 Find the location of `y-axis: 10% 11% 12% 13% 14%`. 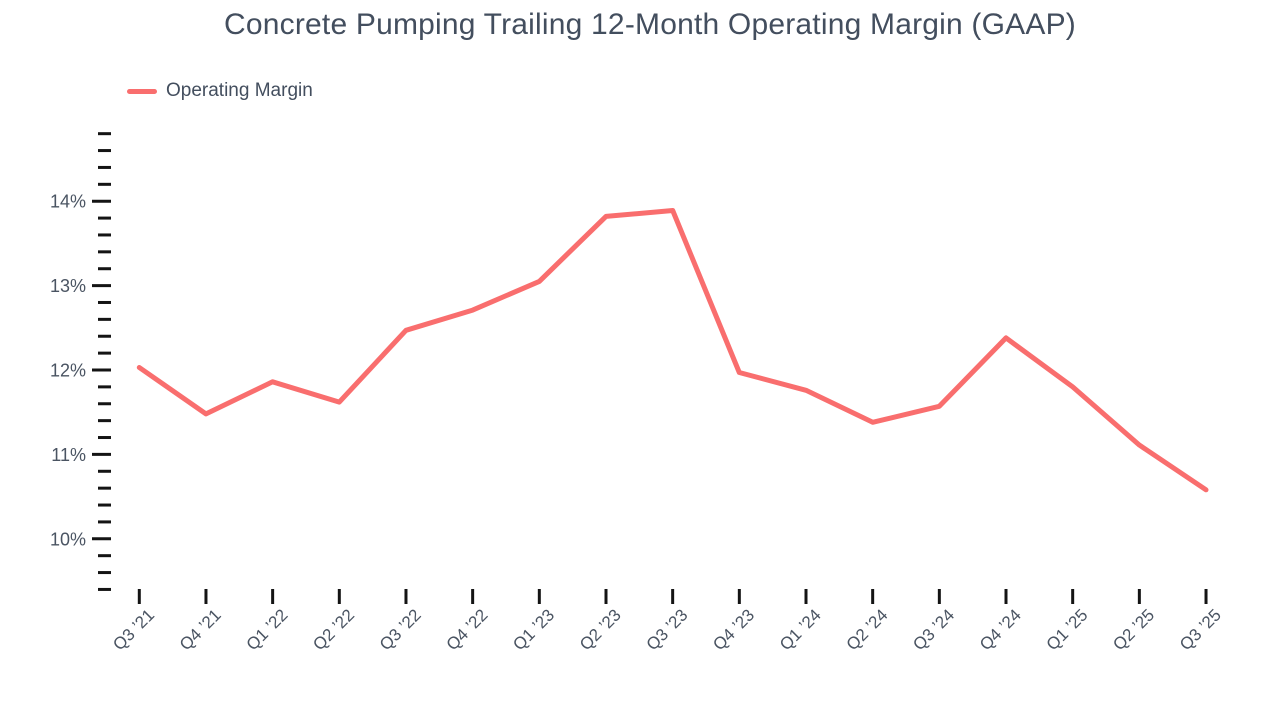

y-axis: 10% 11% 12% 13% 14% is located at coordinates (80, 361).